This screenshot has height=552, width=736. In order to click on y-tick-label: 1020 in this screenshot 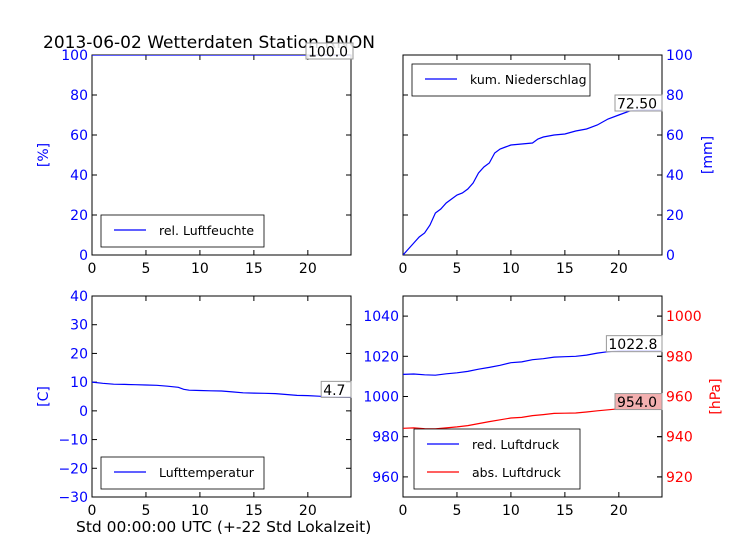, I will do `click(381, 357)`.